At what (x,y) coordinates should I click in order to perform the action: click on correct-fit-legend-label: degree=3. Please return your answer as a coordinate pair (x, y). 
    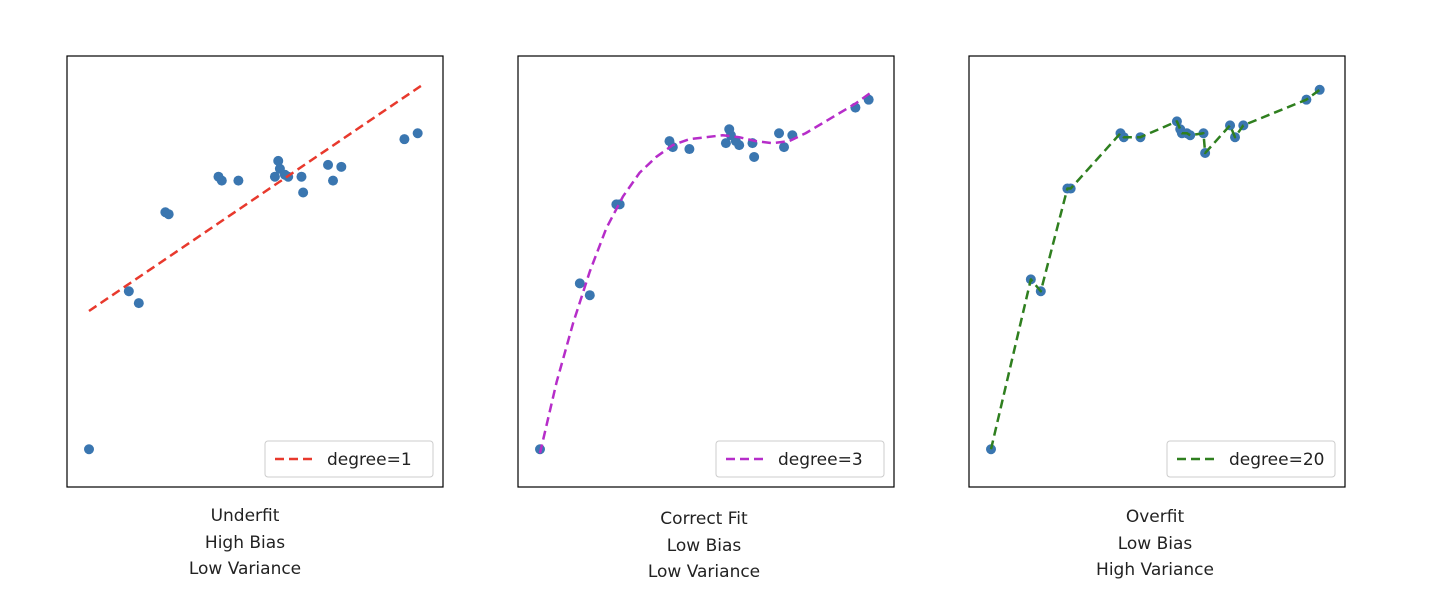
    Looking at the image, I should click on (820, 460).